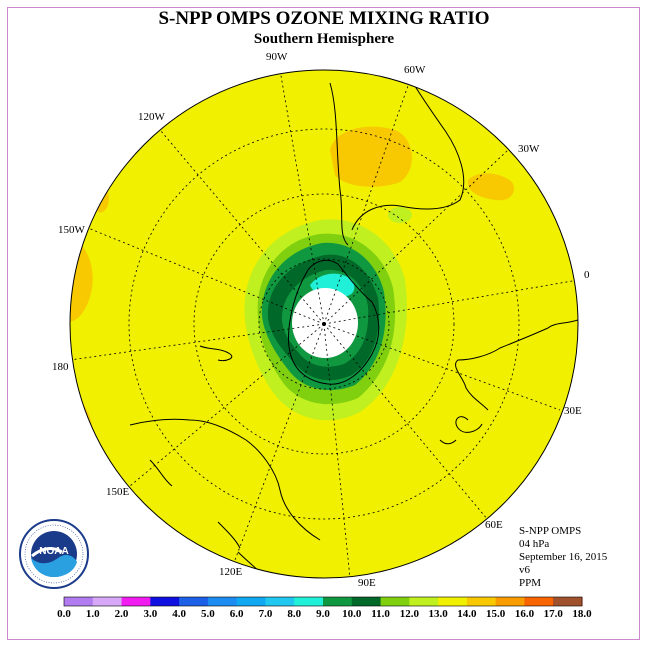 This screenshot has height=648, width=648. What do you see at coordinates (118, 492) in the screenshot?
I see `lon-label-150e: 150E` at bounding box center [118, 492].